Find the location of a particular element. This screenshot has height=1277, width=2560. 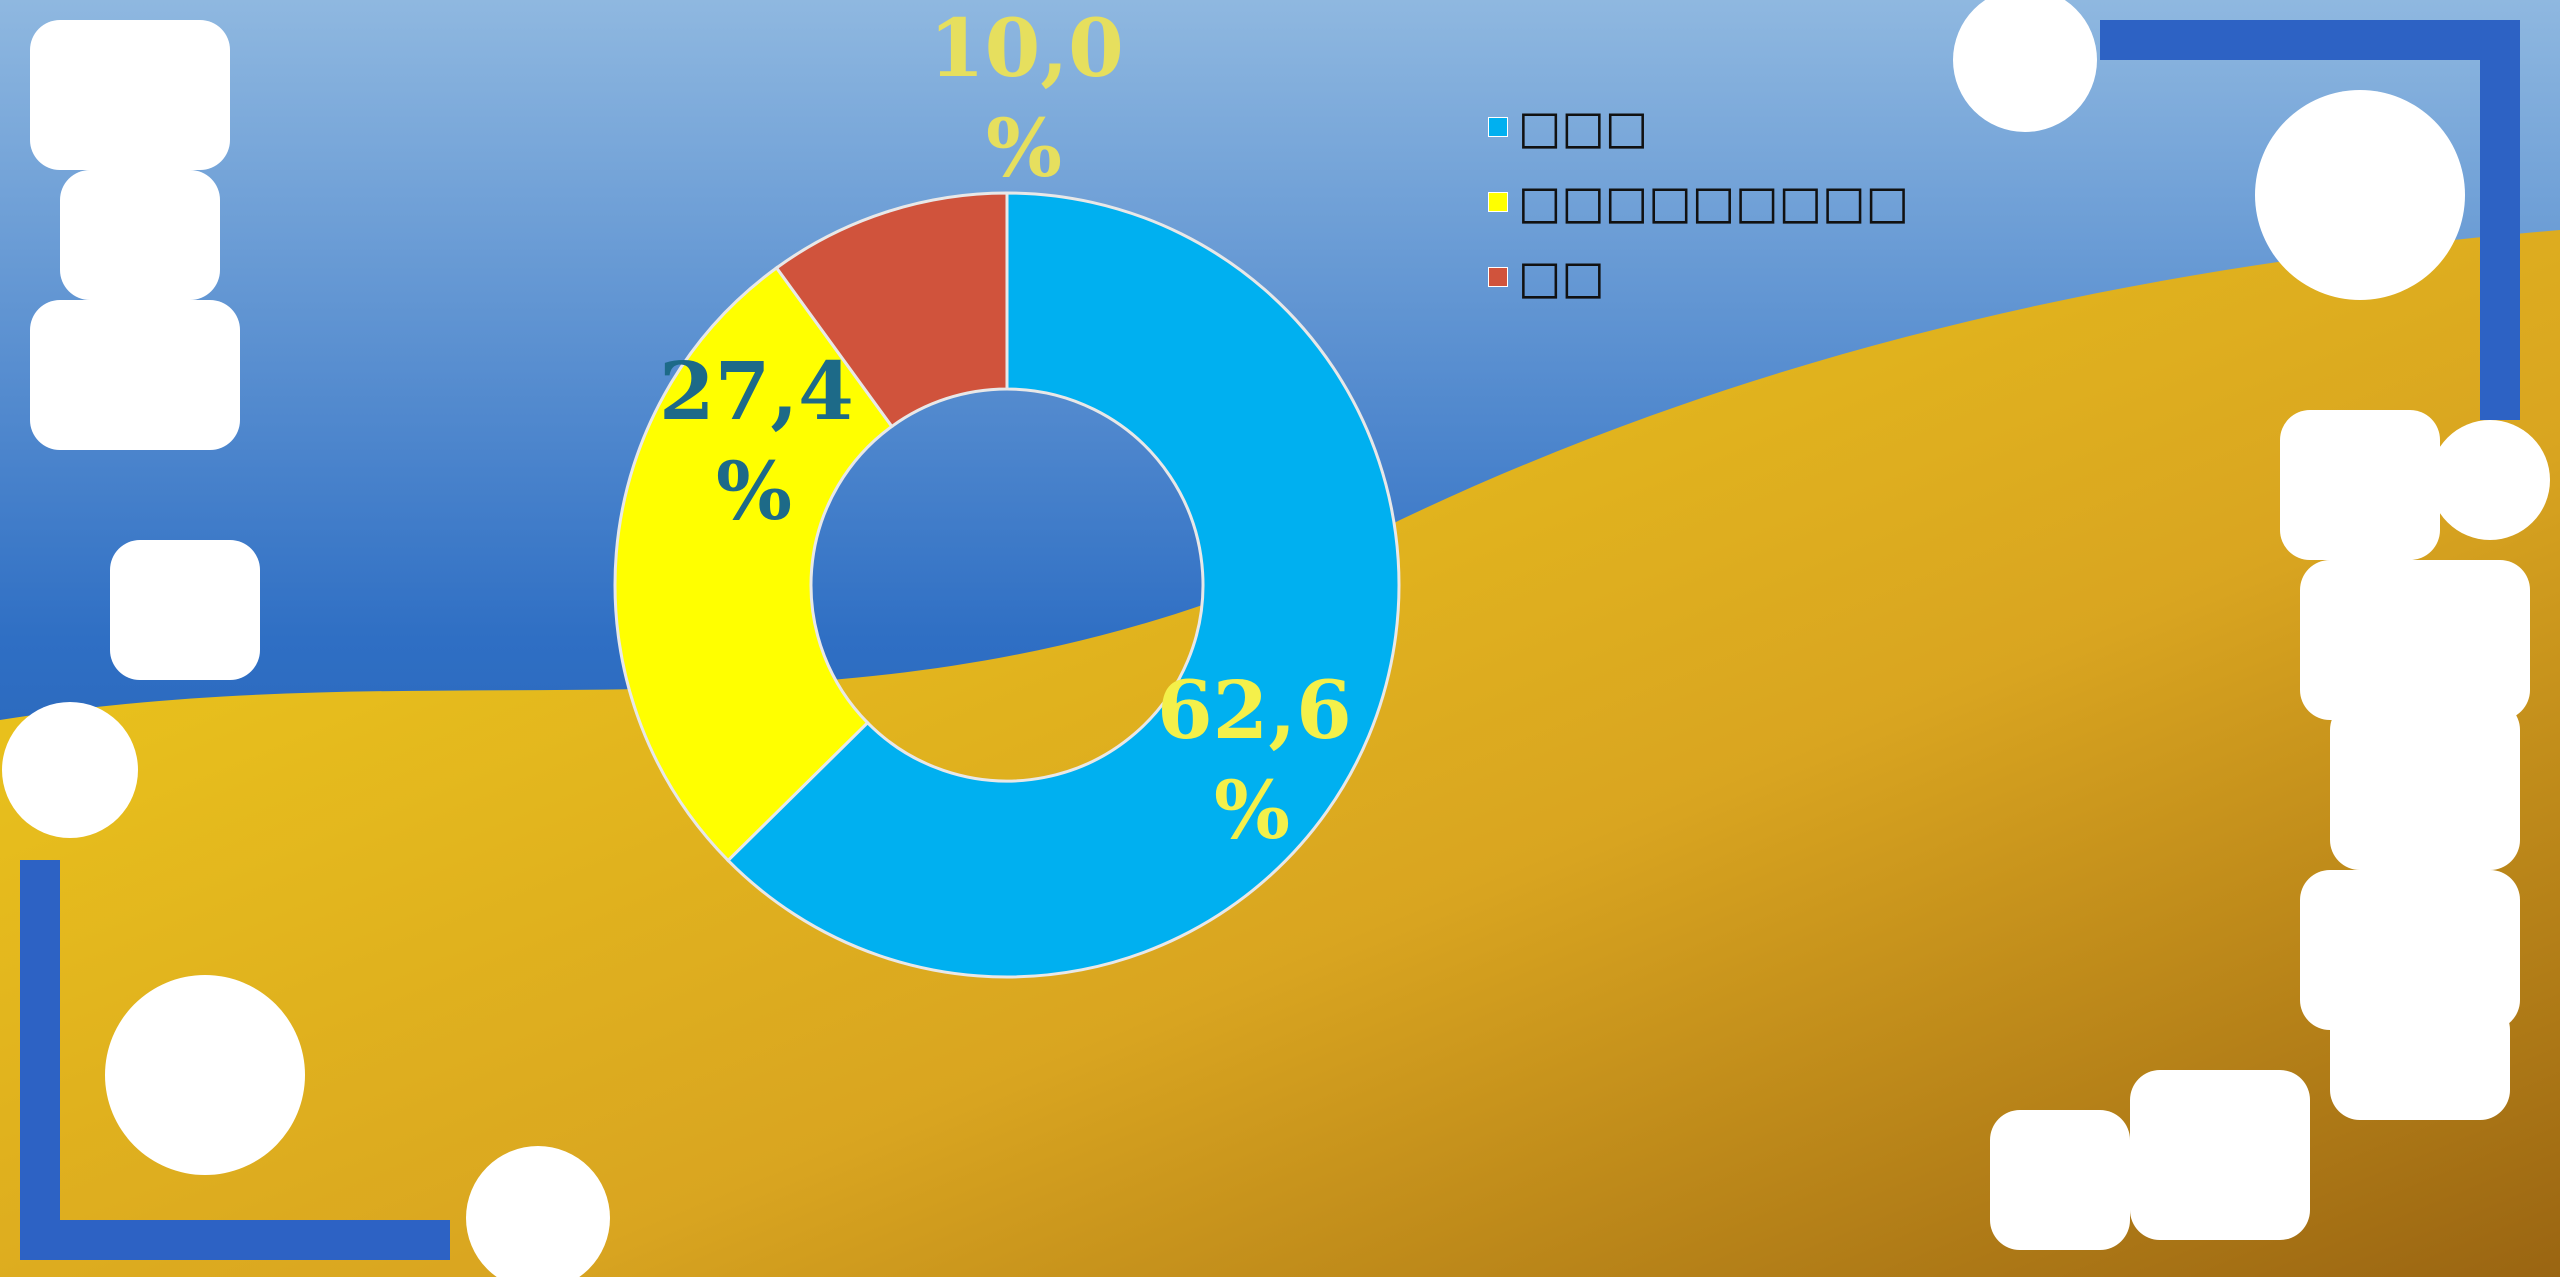

legend-item: □□ is located at coordinates (1546, 277).